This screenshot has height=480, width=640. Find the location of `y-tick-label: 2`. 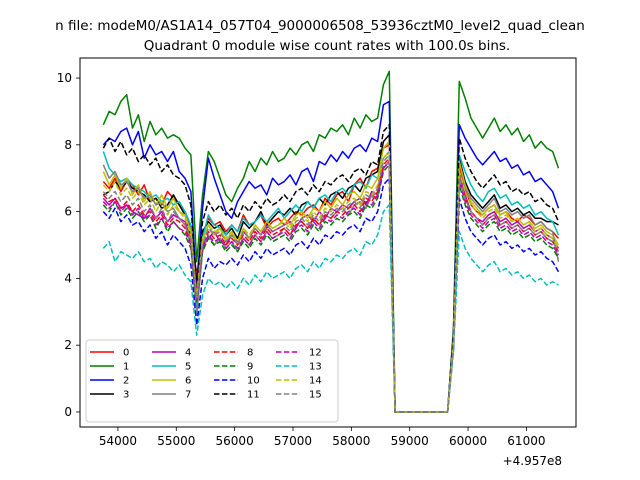

y-tick-label: 2 is located at coordinates (68, 345).